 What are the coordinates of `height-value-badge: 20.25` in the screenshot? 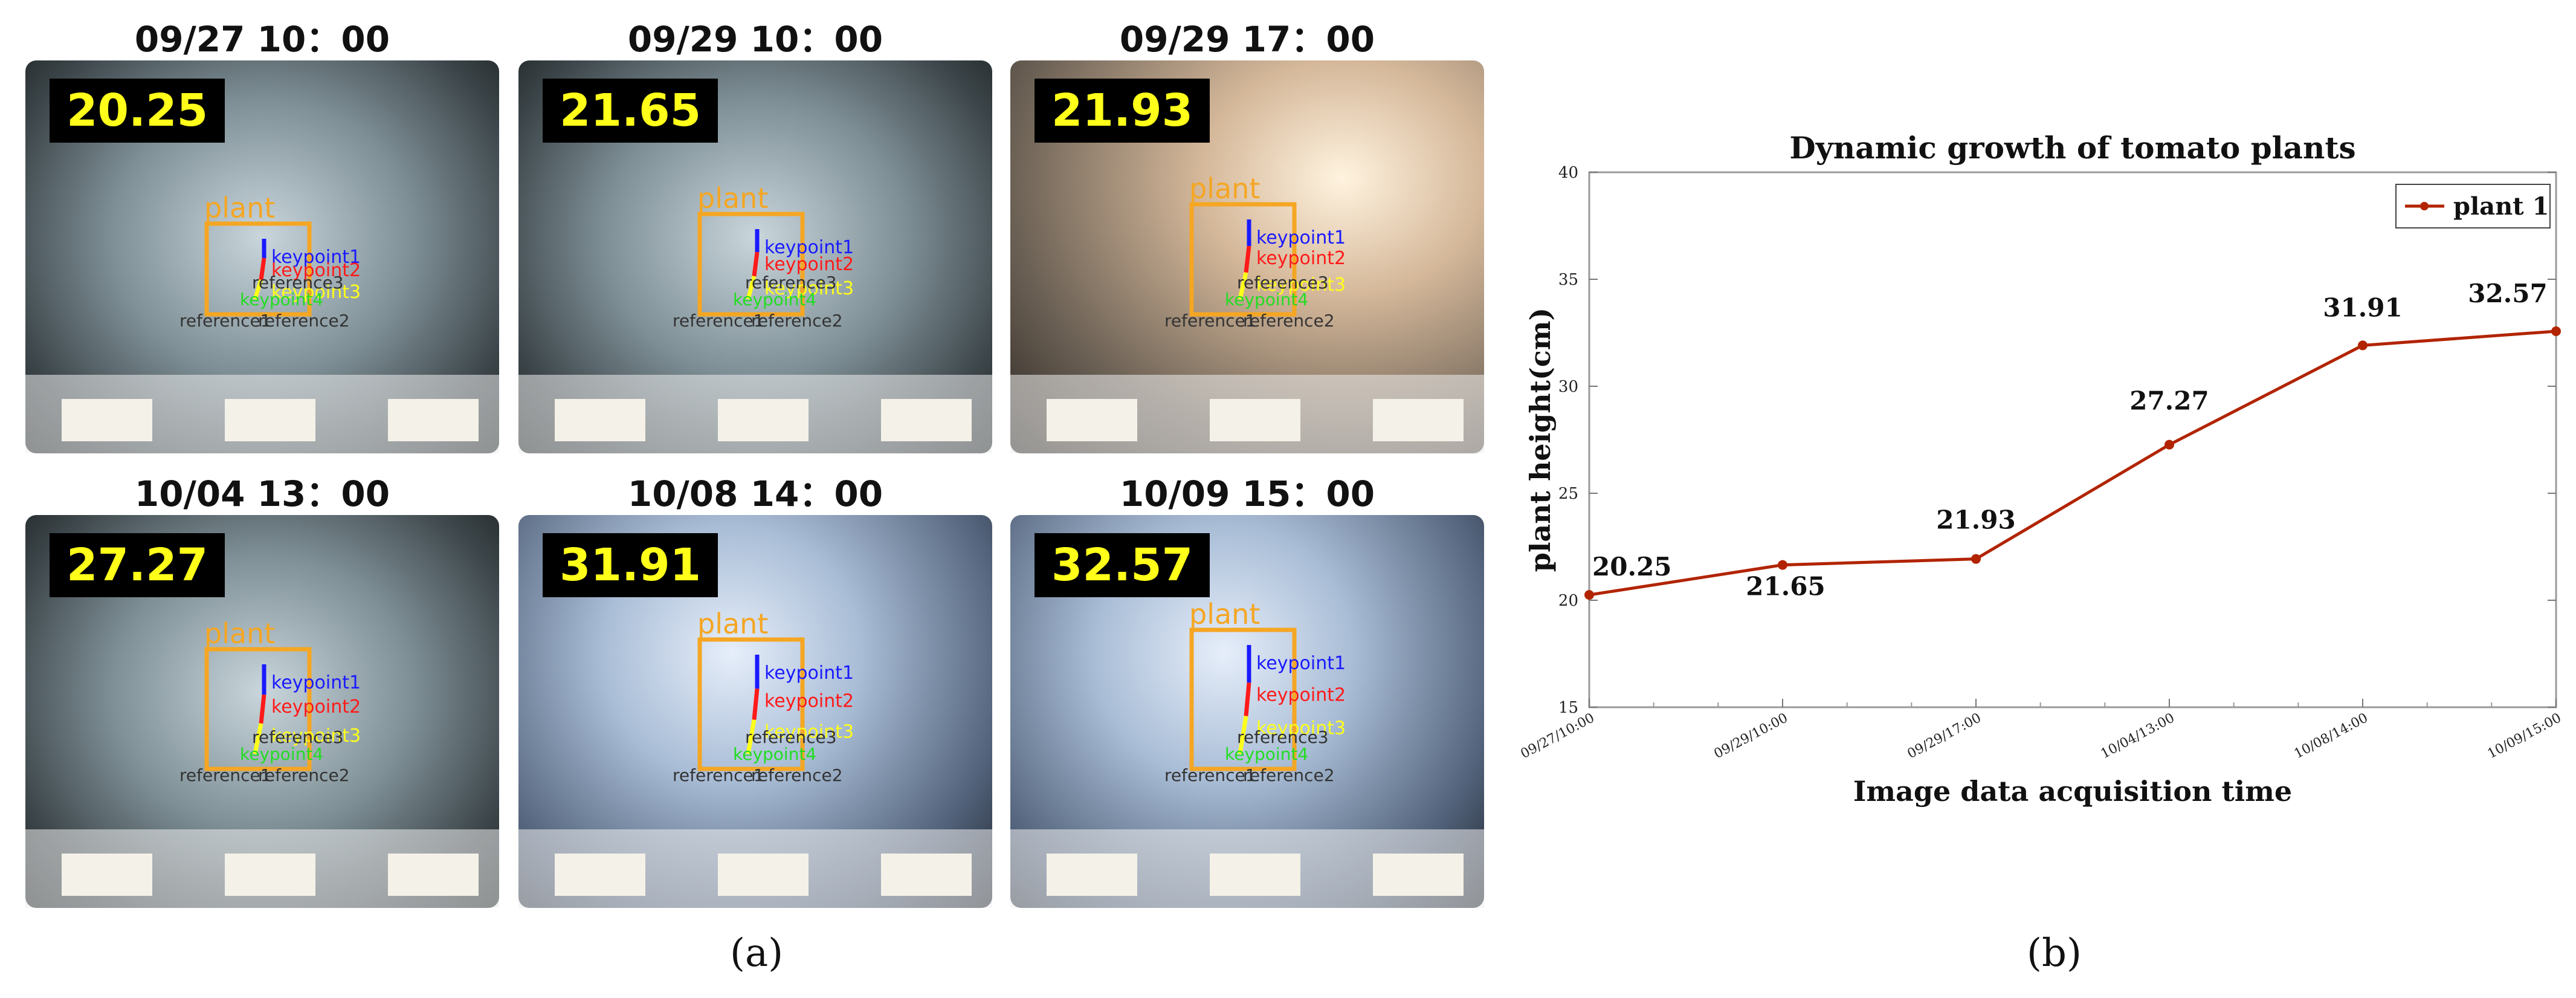 It's located at (137, 111).